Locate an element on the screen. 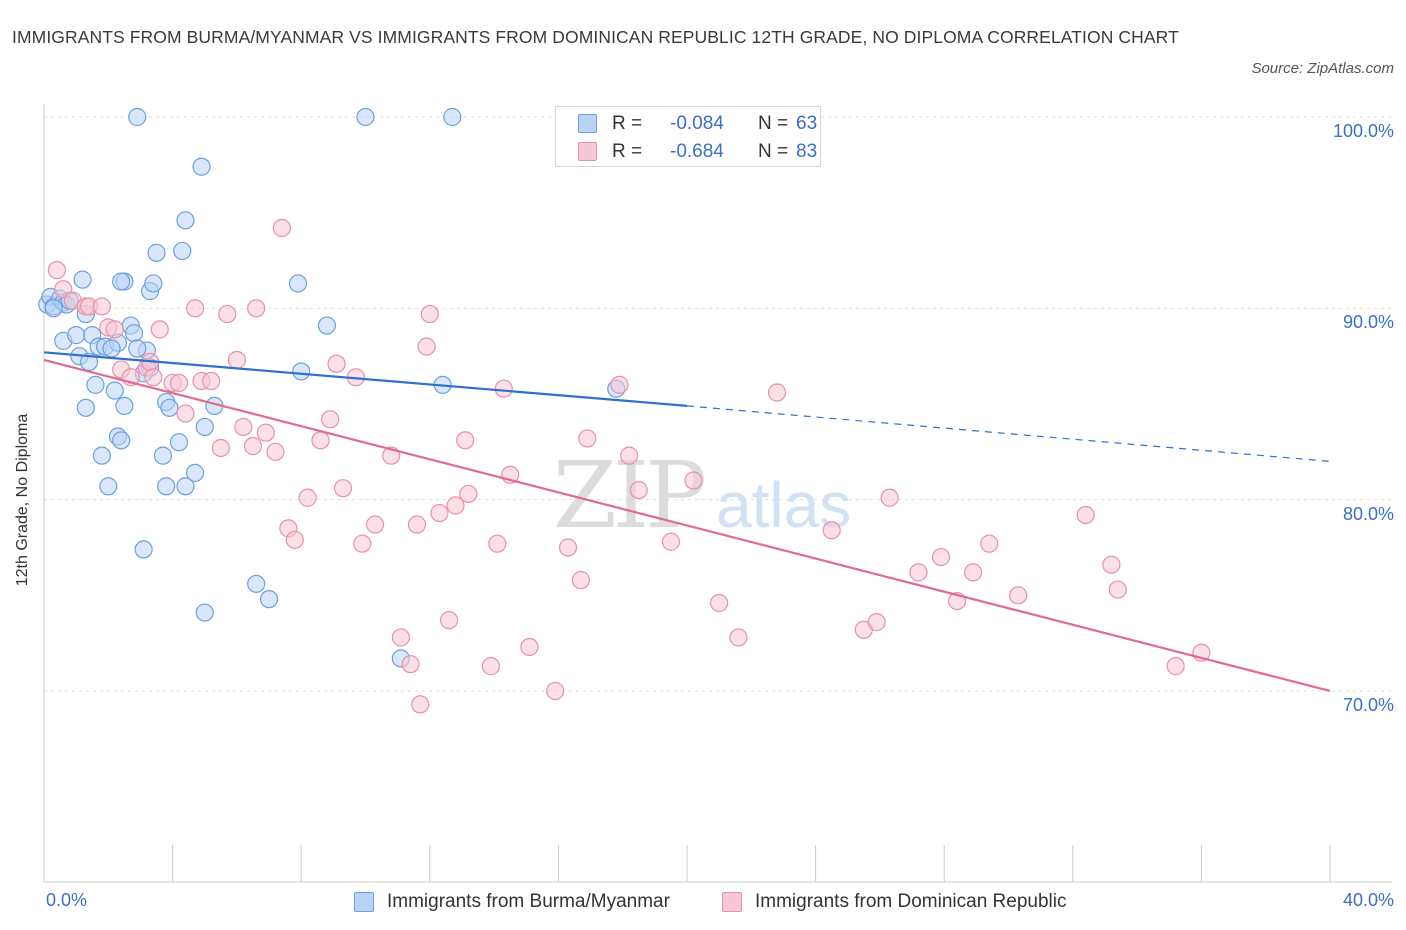 This screenshot has width=1406, height=930. series-label-burma: Immigrants from Burma/Myanmar is located at coordinates (528, 901).